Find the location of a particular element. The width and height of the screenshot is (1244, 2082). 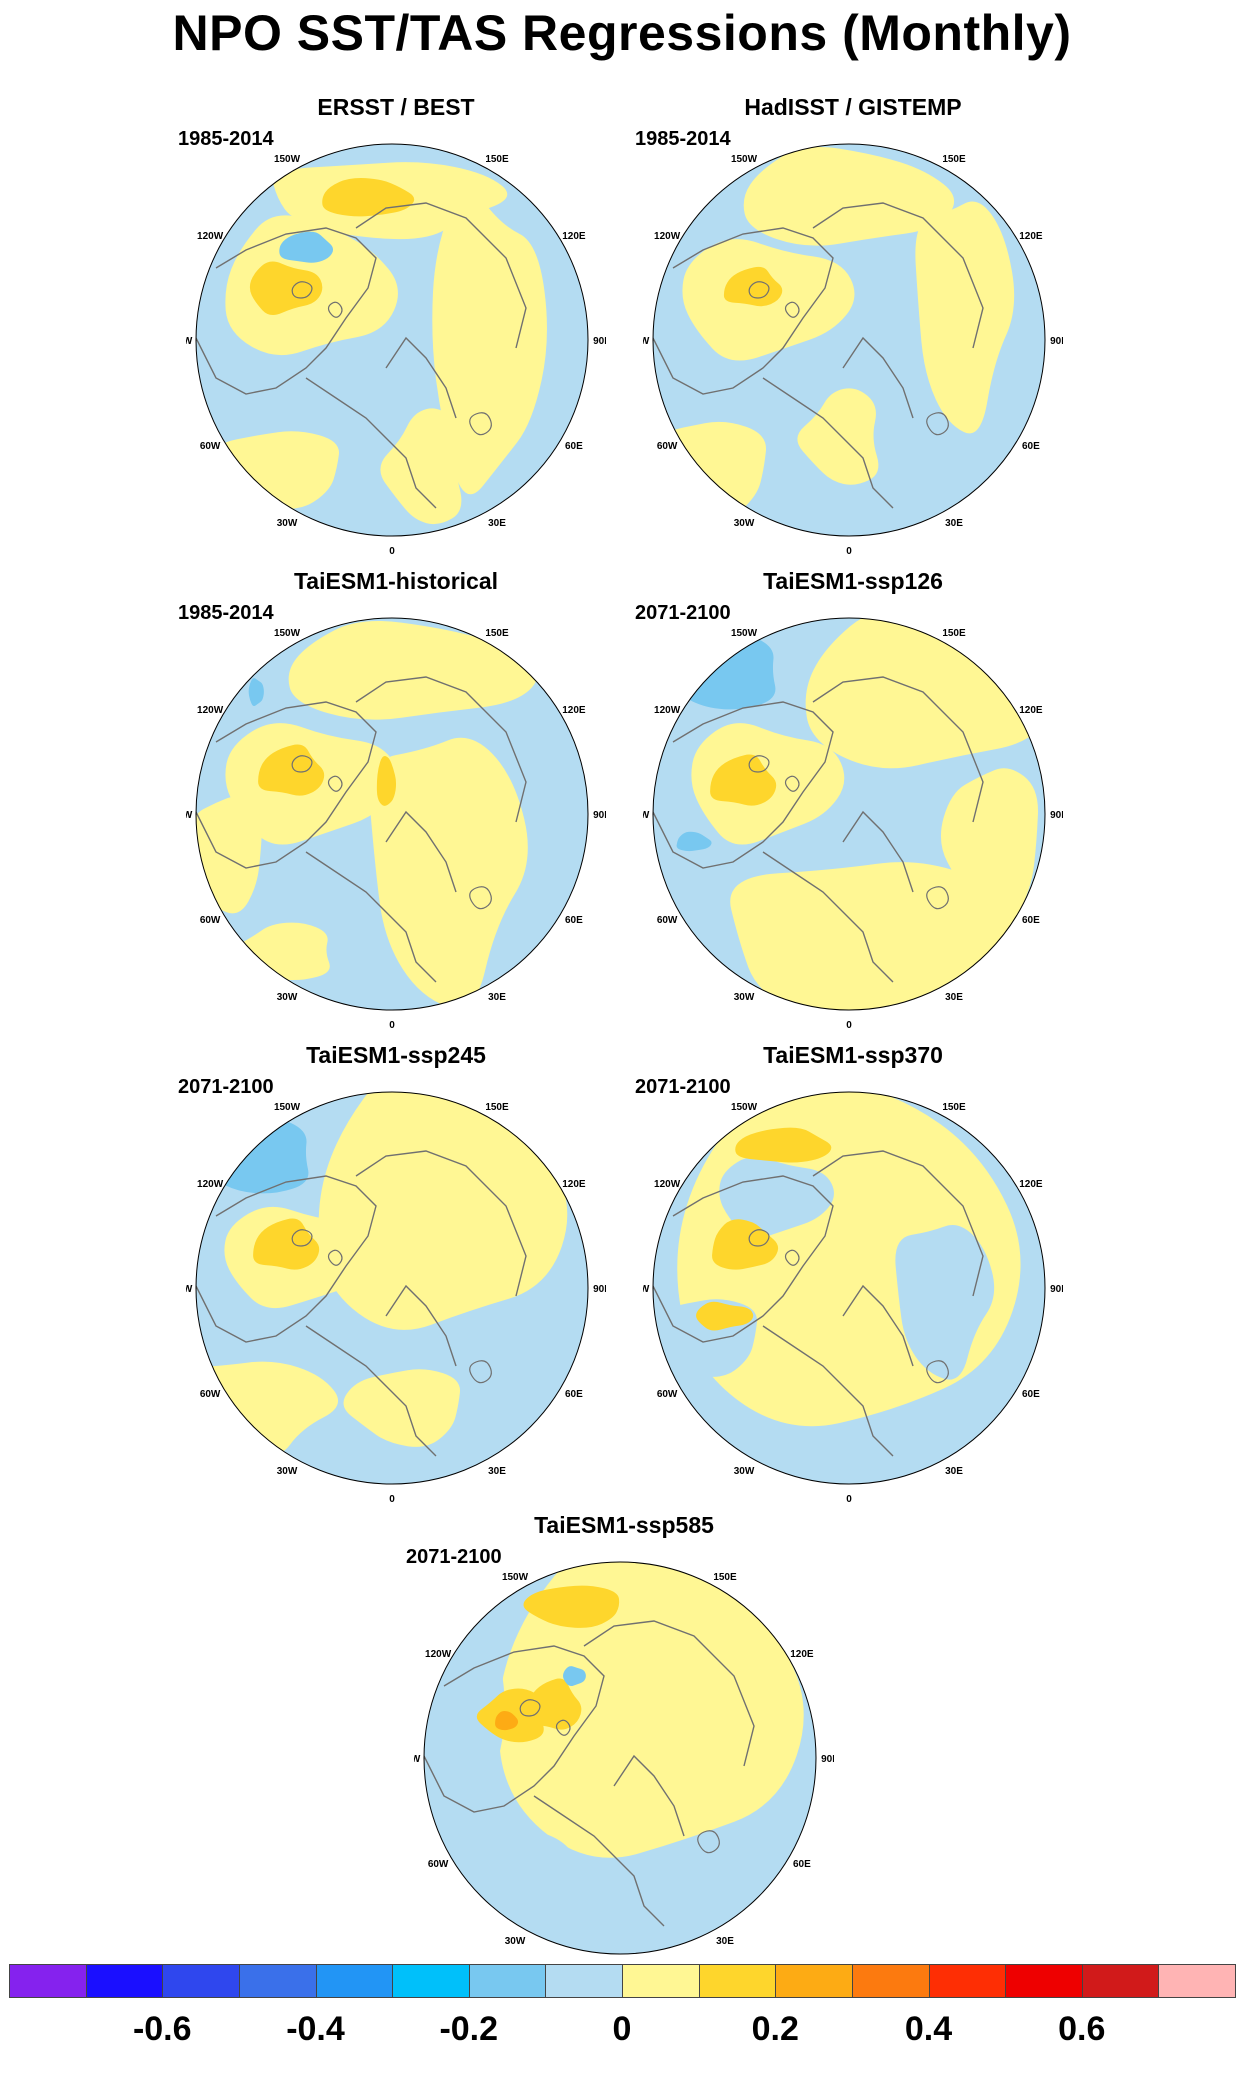

colorbar-tick-label: -0.6 is located at coordinates (162, 2029).